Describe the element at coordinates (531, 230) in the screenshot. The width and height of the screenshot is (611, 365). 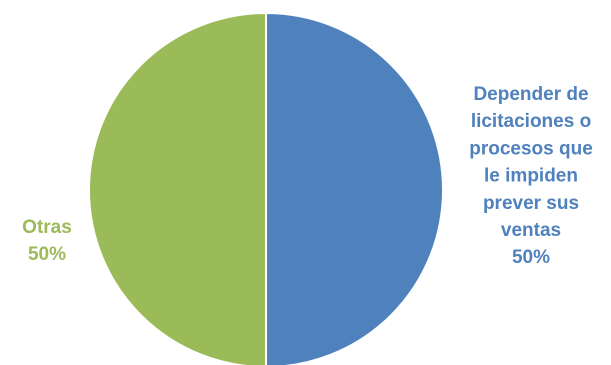
I see `slice-label-line: ventas` at that location.